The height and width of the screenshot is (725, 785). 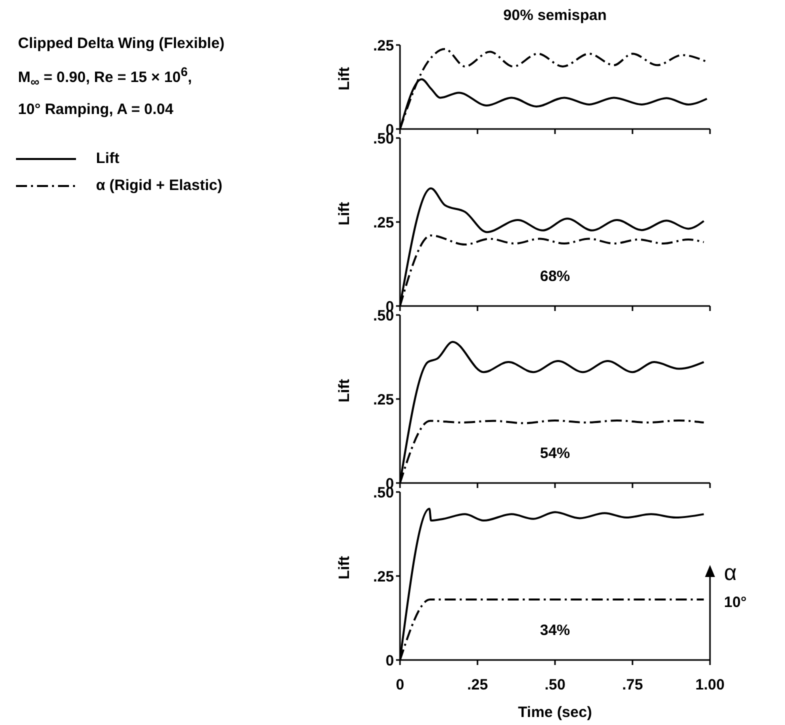 What do you see at coordinates (159, 185) in the screenshot?
I see `legend-label: α (Rigid + Elastic)` at bounding box center [159, 185].